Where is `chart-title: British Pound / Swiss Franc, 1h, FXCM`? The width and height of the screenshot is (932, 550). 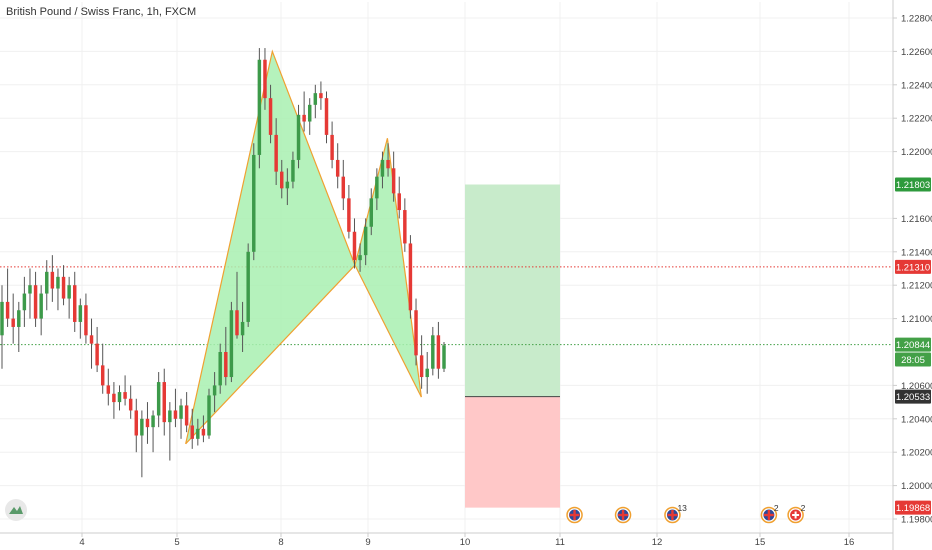
chart-title: British Pound / Swiss Franc, 1h, FXCM is located at coordinates (101, 12).